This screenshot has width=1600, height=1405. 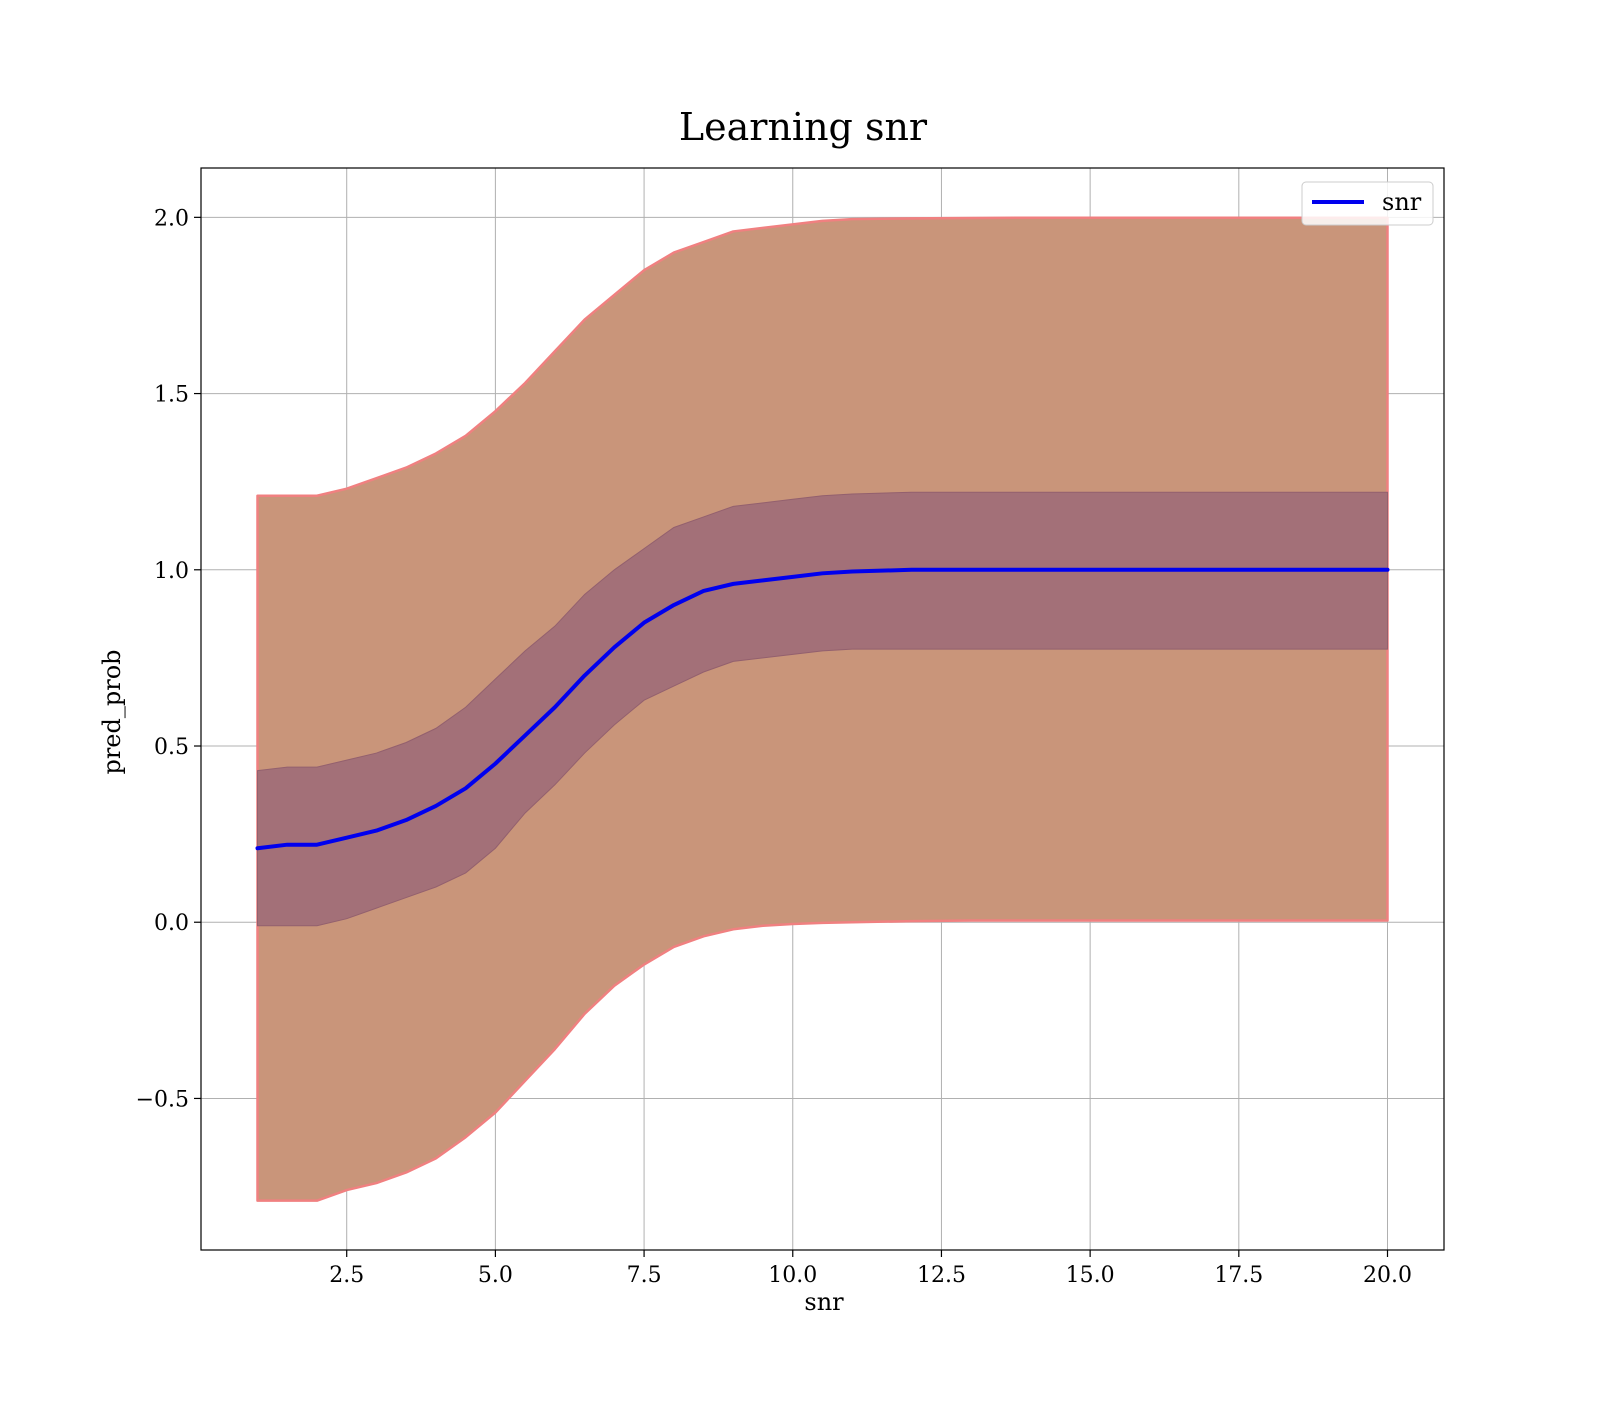 I want to click on y-axis-ticks: −0.5 0.0 0.5 1.0 1.5 2.0, so click(x=168, y=659).